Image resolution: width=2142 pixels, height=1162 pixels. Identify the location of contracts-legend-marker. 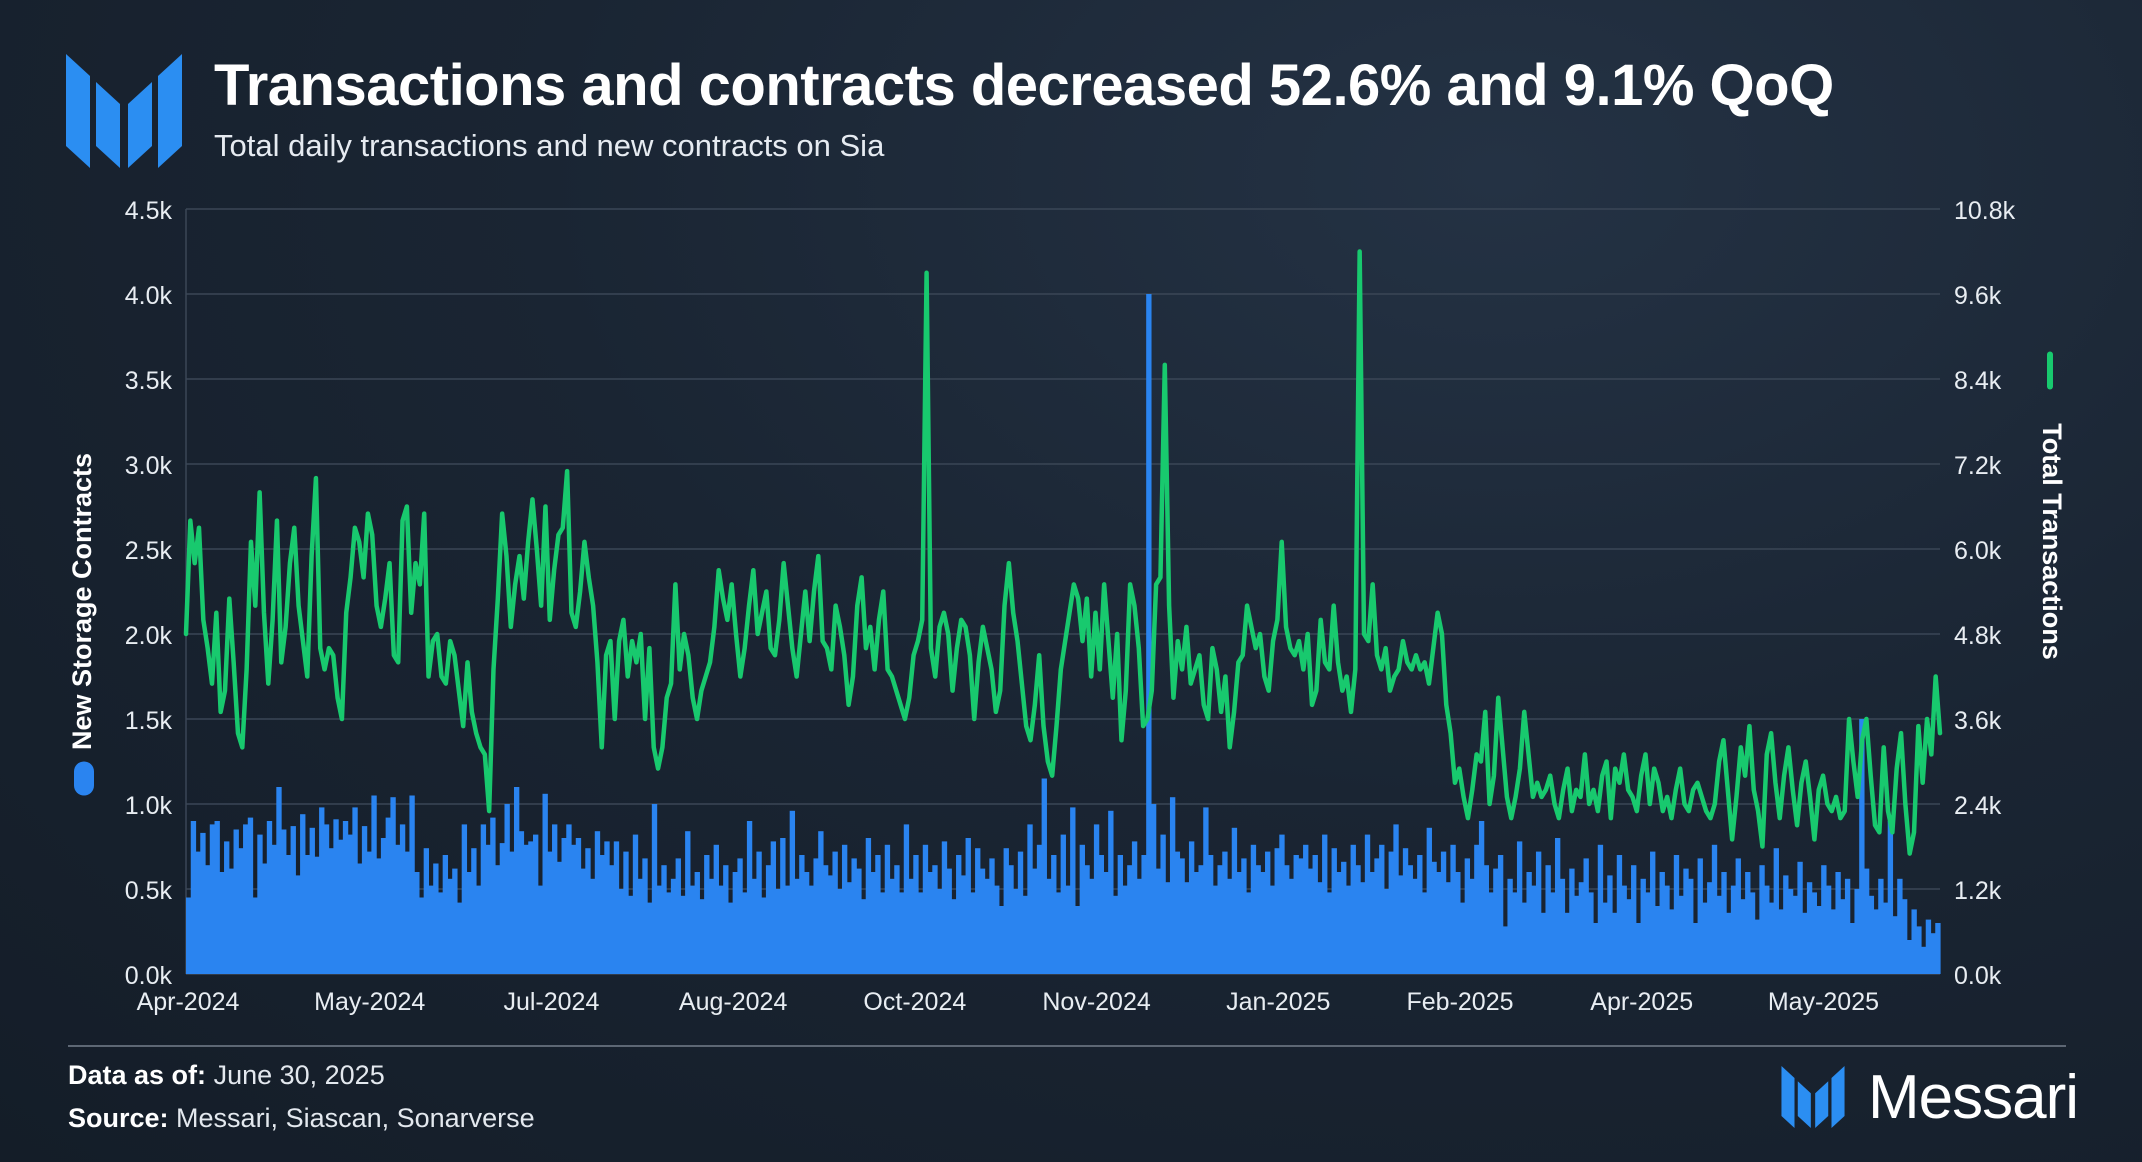
(84, 778).